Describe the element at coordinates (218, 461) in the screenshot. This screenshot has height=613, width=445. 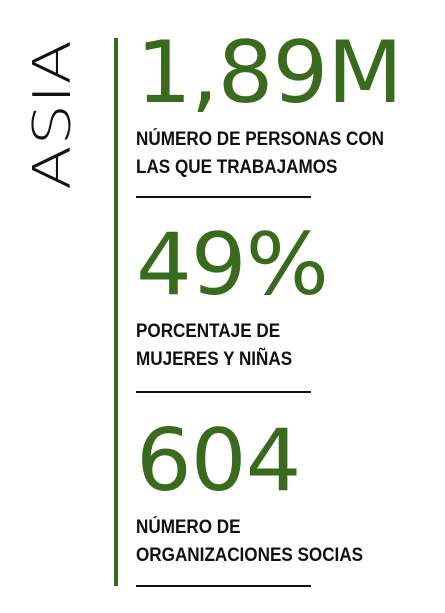
I see `stat-value: 604` at that location.